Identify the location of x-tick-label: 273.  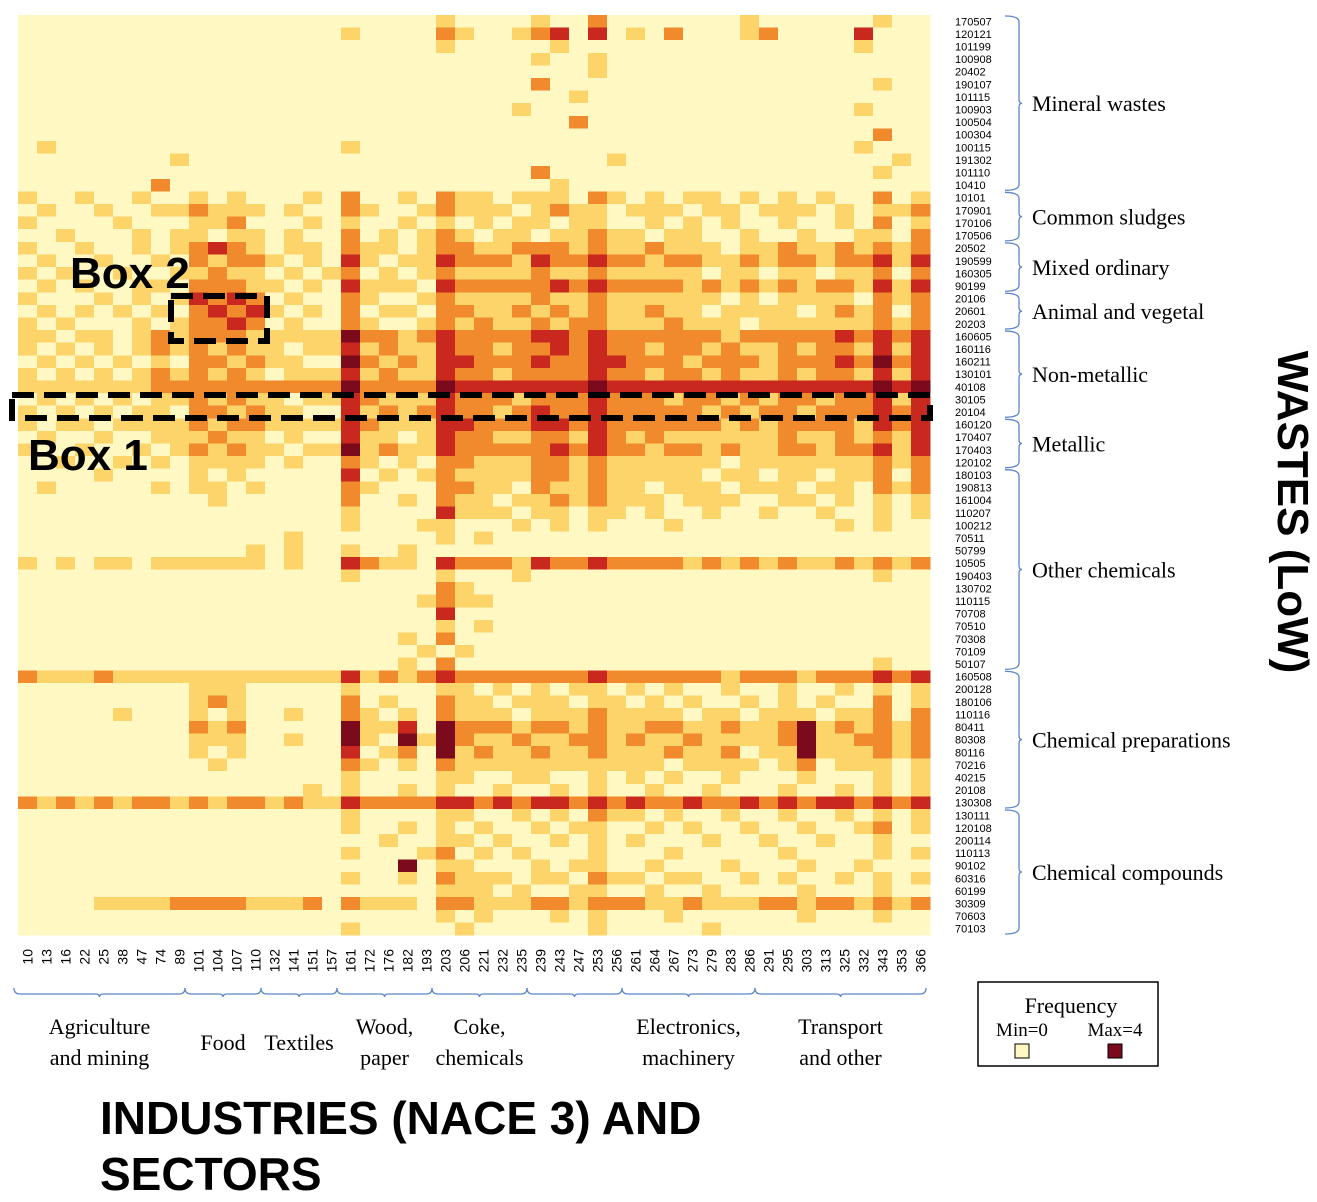
(693, 961).